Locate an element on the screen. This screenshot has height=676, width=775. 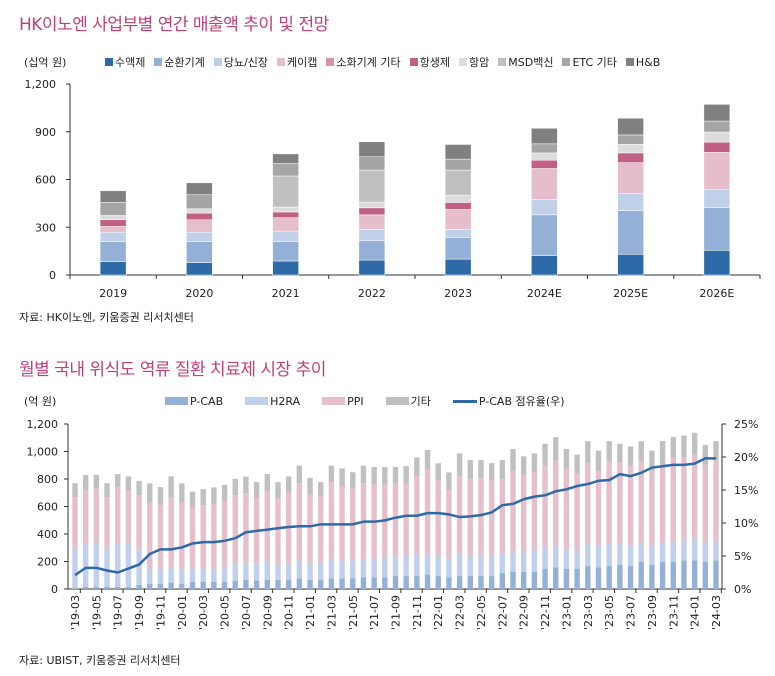
legend-label: P-CAB 점유율(우) is located at coordinates (521, 401).